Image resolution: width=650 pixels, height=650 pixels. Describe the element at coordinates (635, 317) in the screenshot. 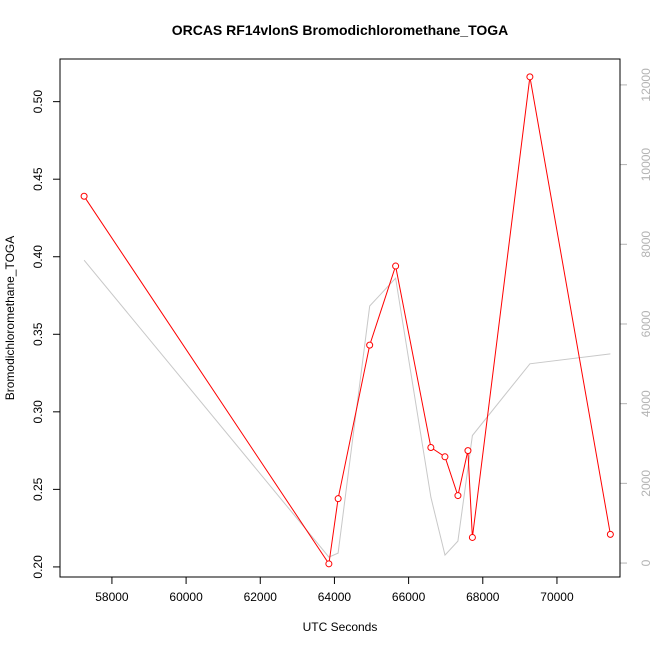

I see `y-axis-right: 0 2000 4000 6000 8000 10000 12000` at that location.